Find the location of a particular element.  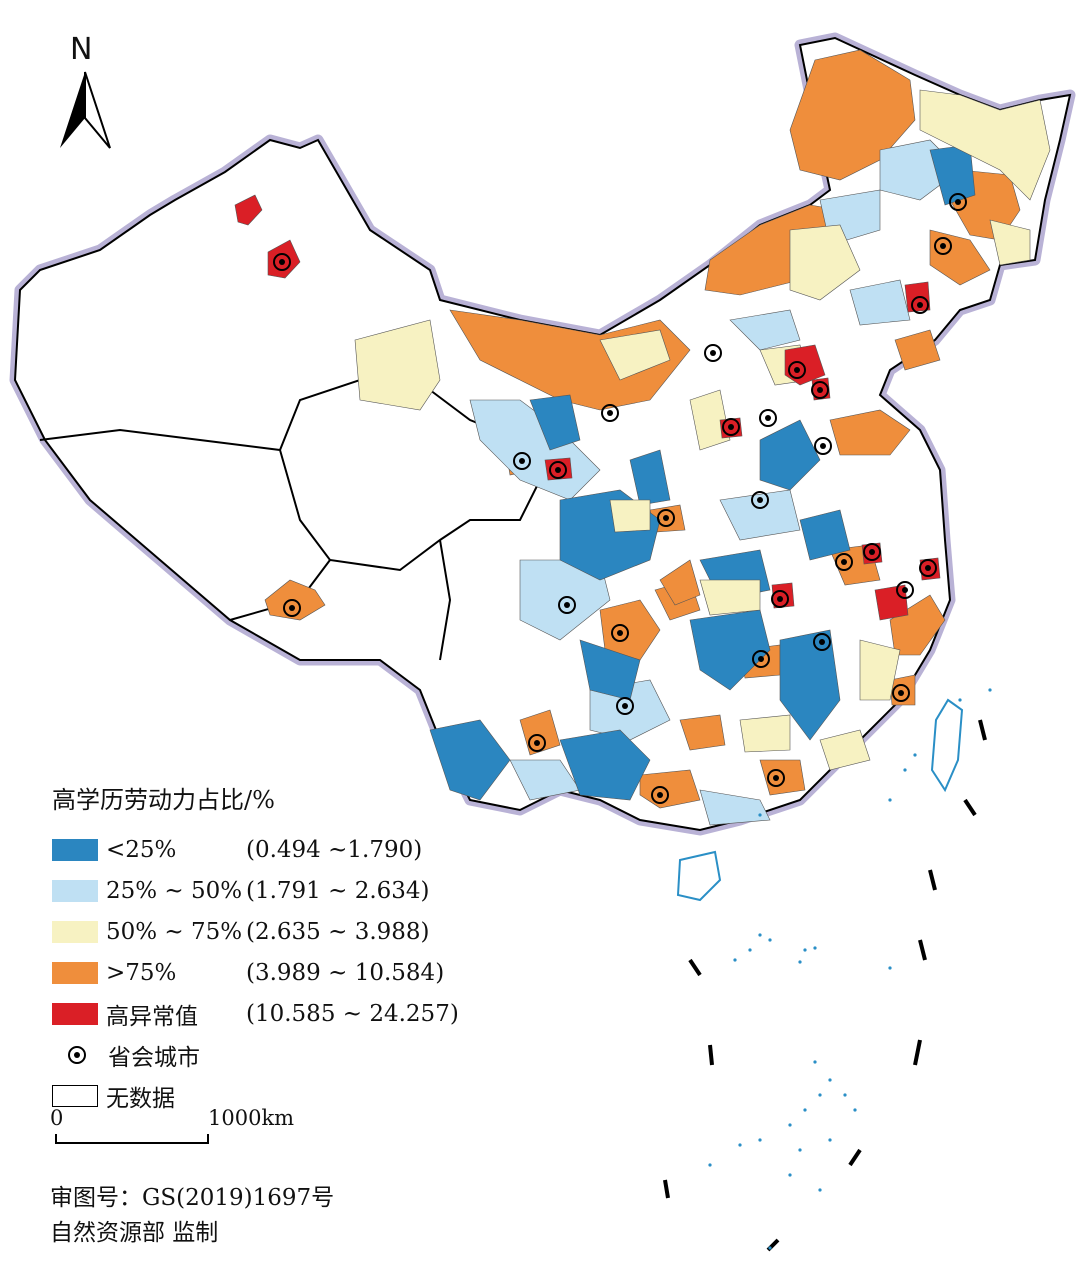

jiangxi-blue is located at coordinates (810, 685).